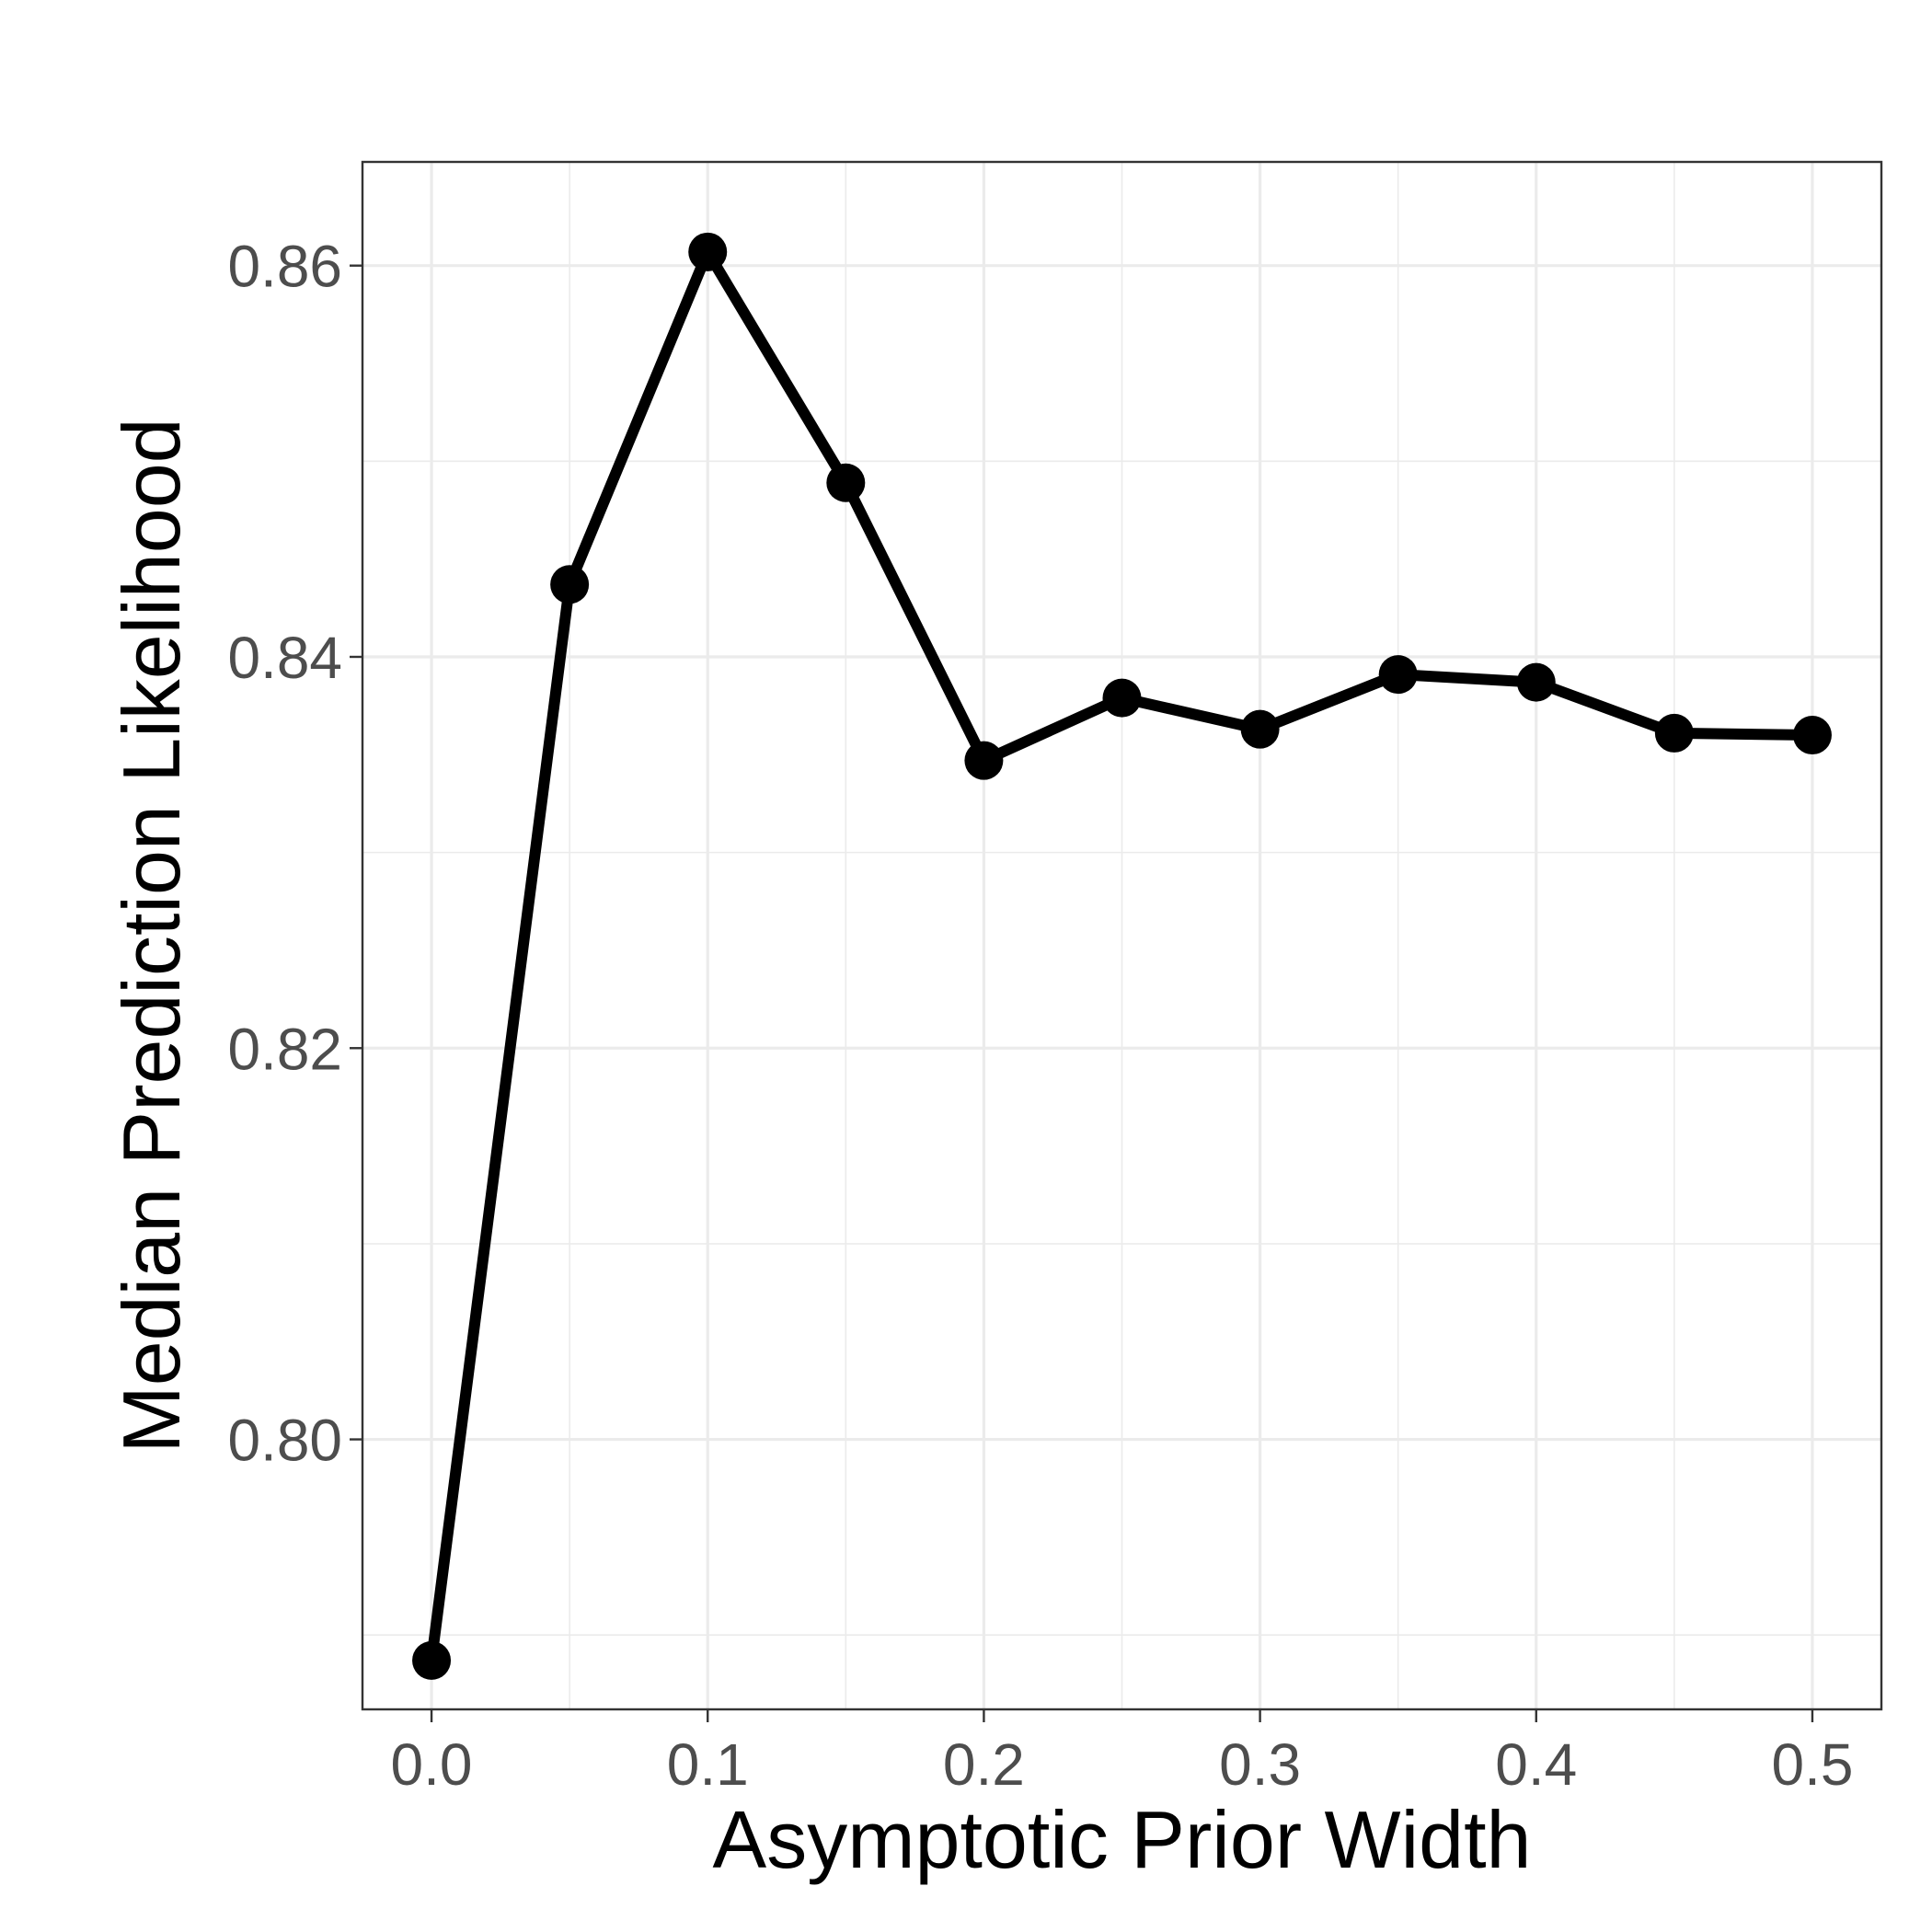 The width and height of the screenshot is (1932, 1932). I want to click on y-tick-label: 0.82, so click(284, 1049).